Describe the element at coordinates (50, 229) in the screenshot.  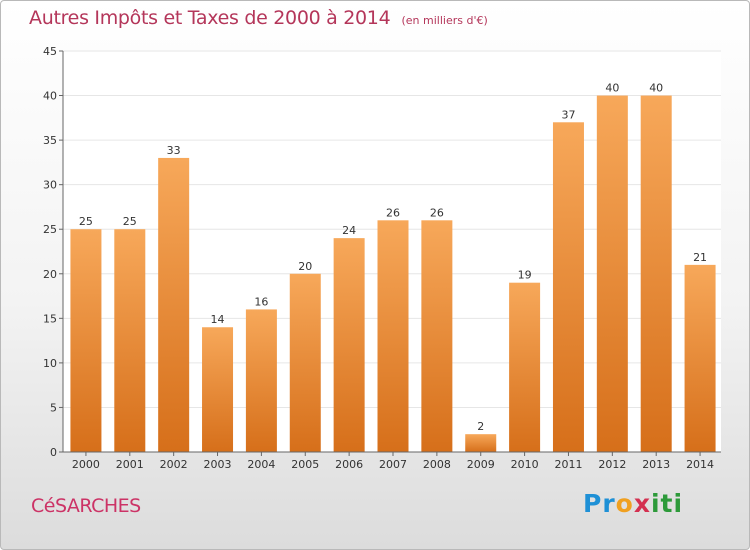
I see `y-tick-label: 25` at that location.